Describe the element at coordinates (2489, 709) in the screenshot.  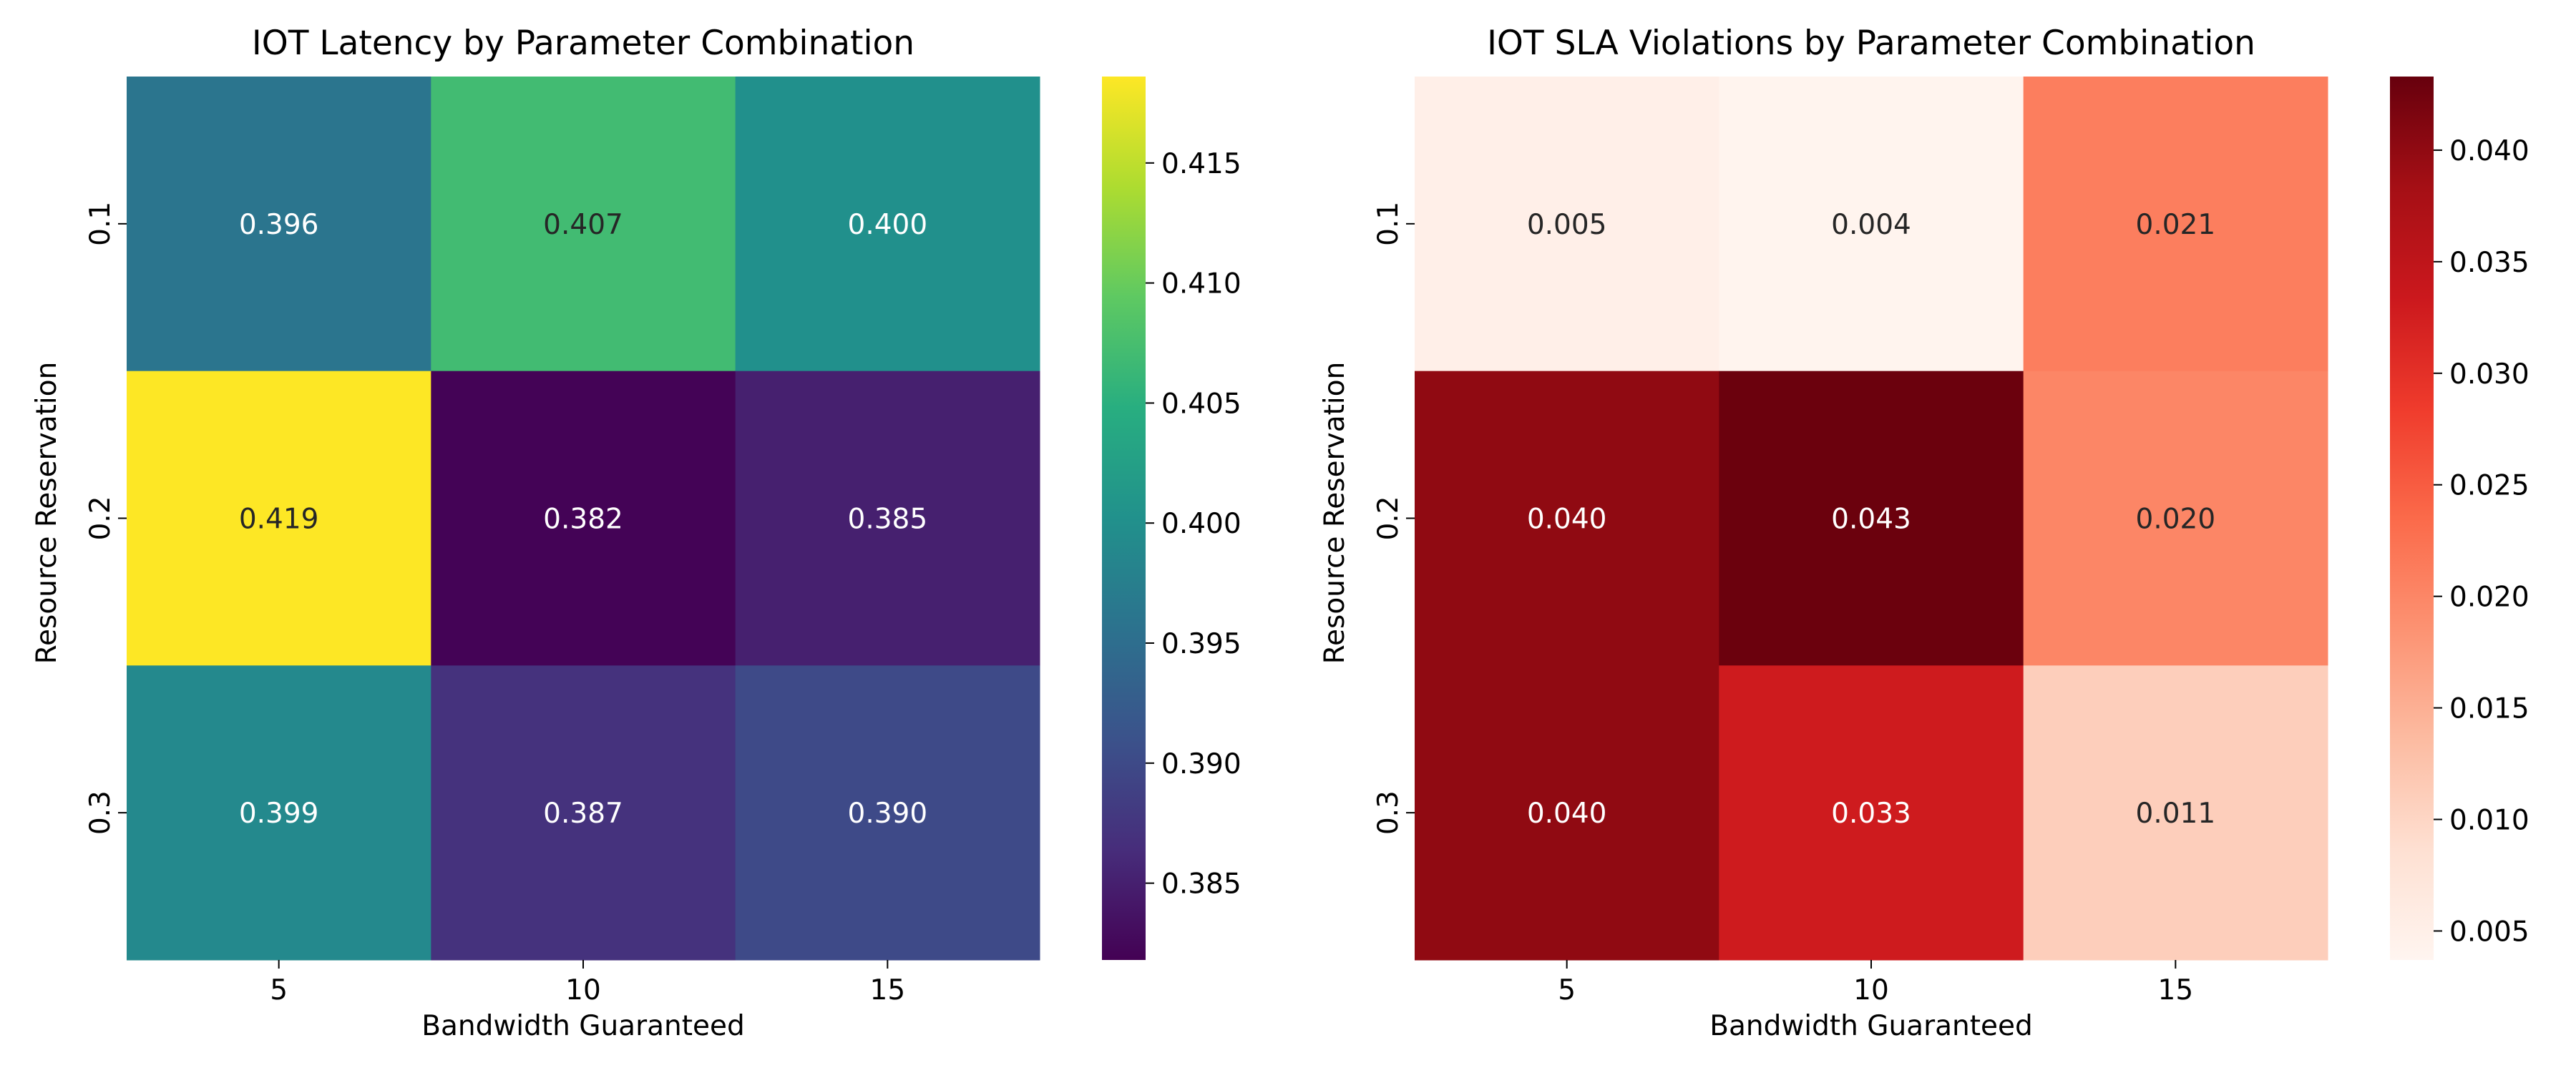
I see `sla-colorbar-tick-label: 0.015` at that location.